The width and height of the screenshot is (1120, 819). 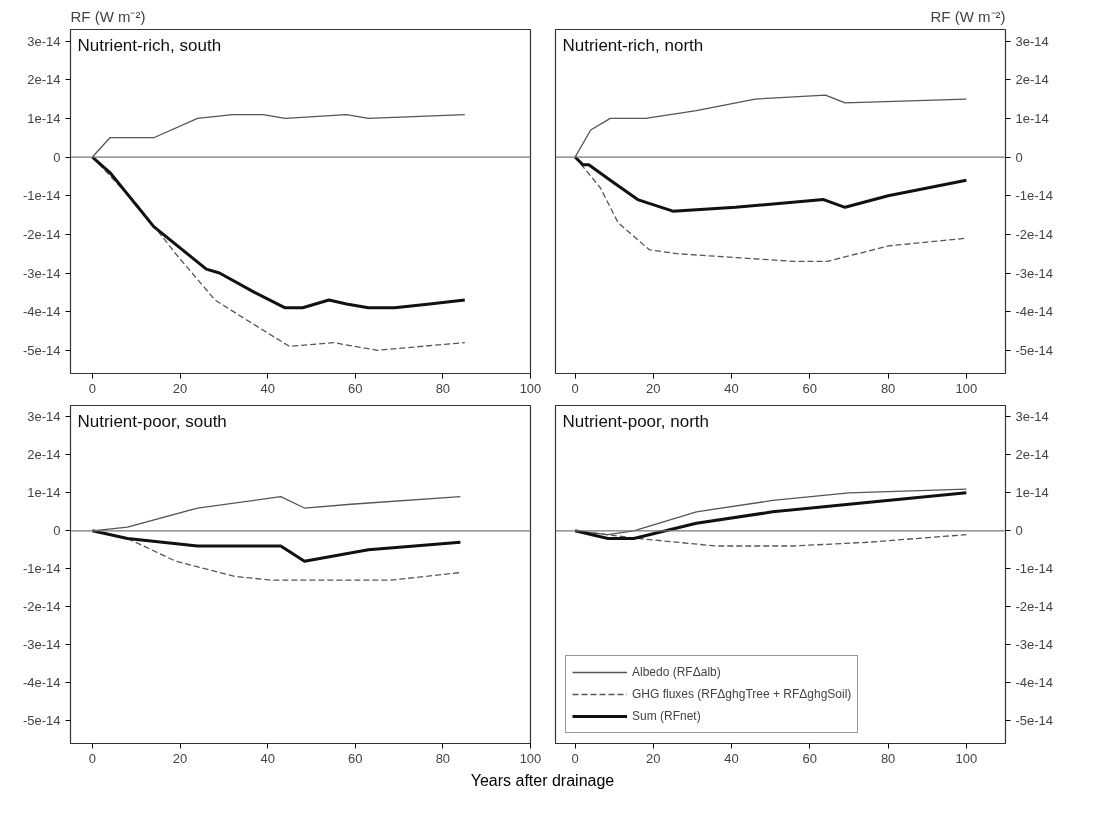 What do you see at coordinates (635, 421) in the screenshot?
I see `chart-title: Nutrient-poor, north` at bounding box center [635, 421].